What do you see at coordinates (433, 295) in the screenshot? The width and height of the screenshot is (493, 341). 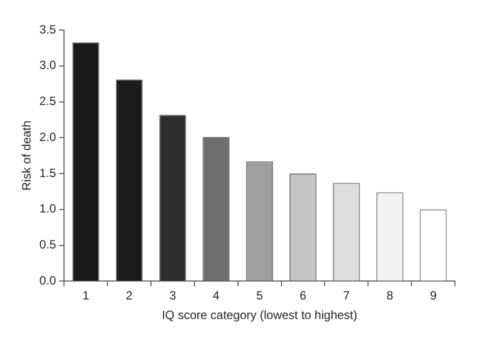 I see `x-tick-label: 9` at bounding box center [433, 295].